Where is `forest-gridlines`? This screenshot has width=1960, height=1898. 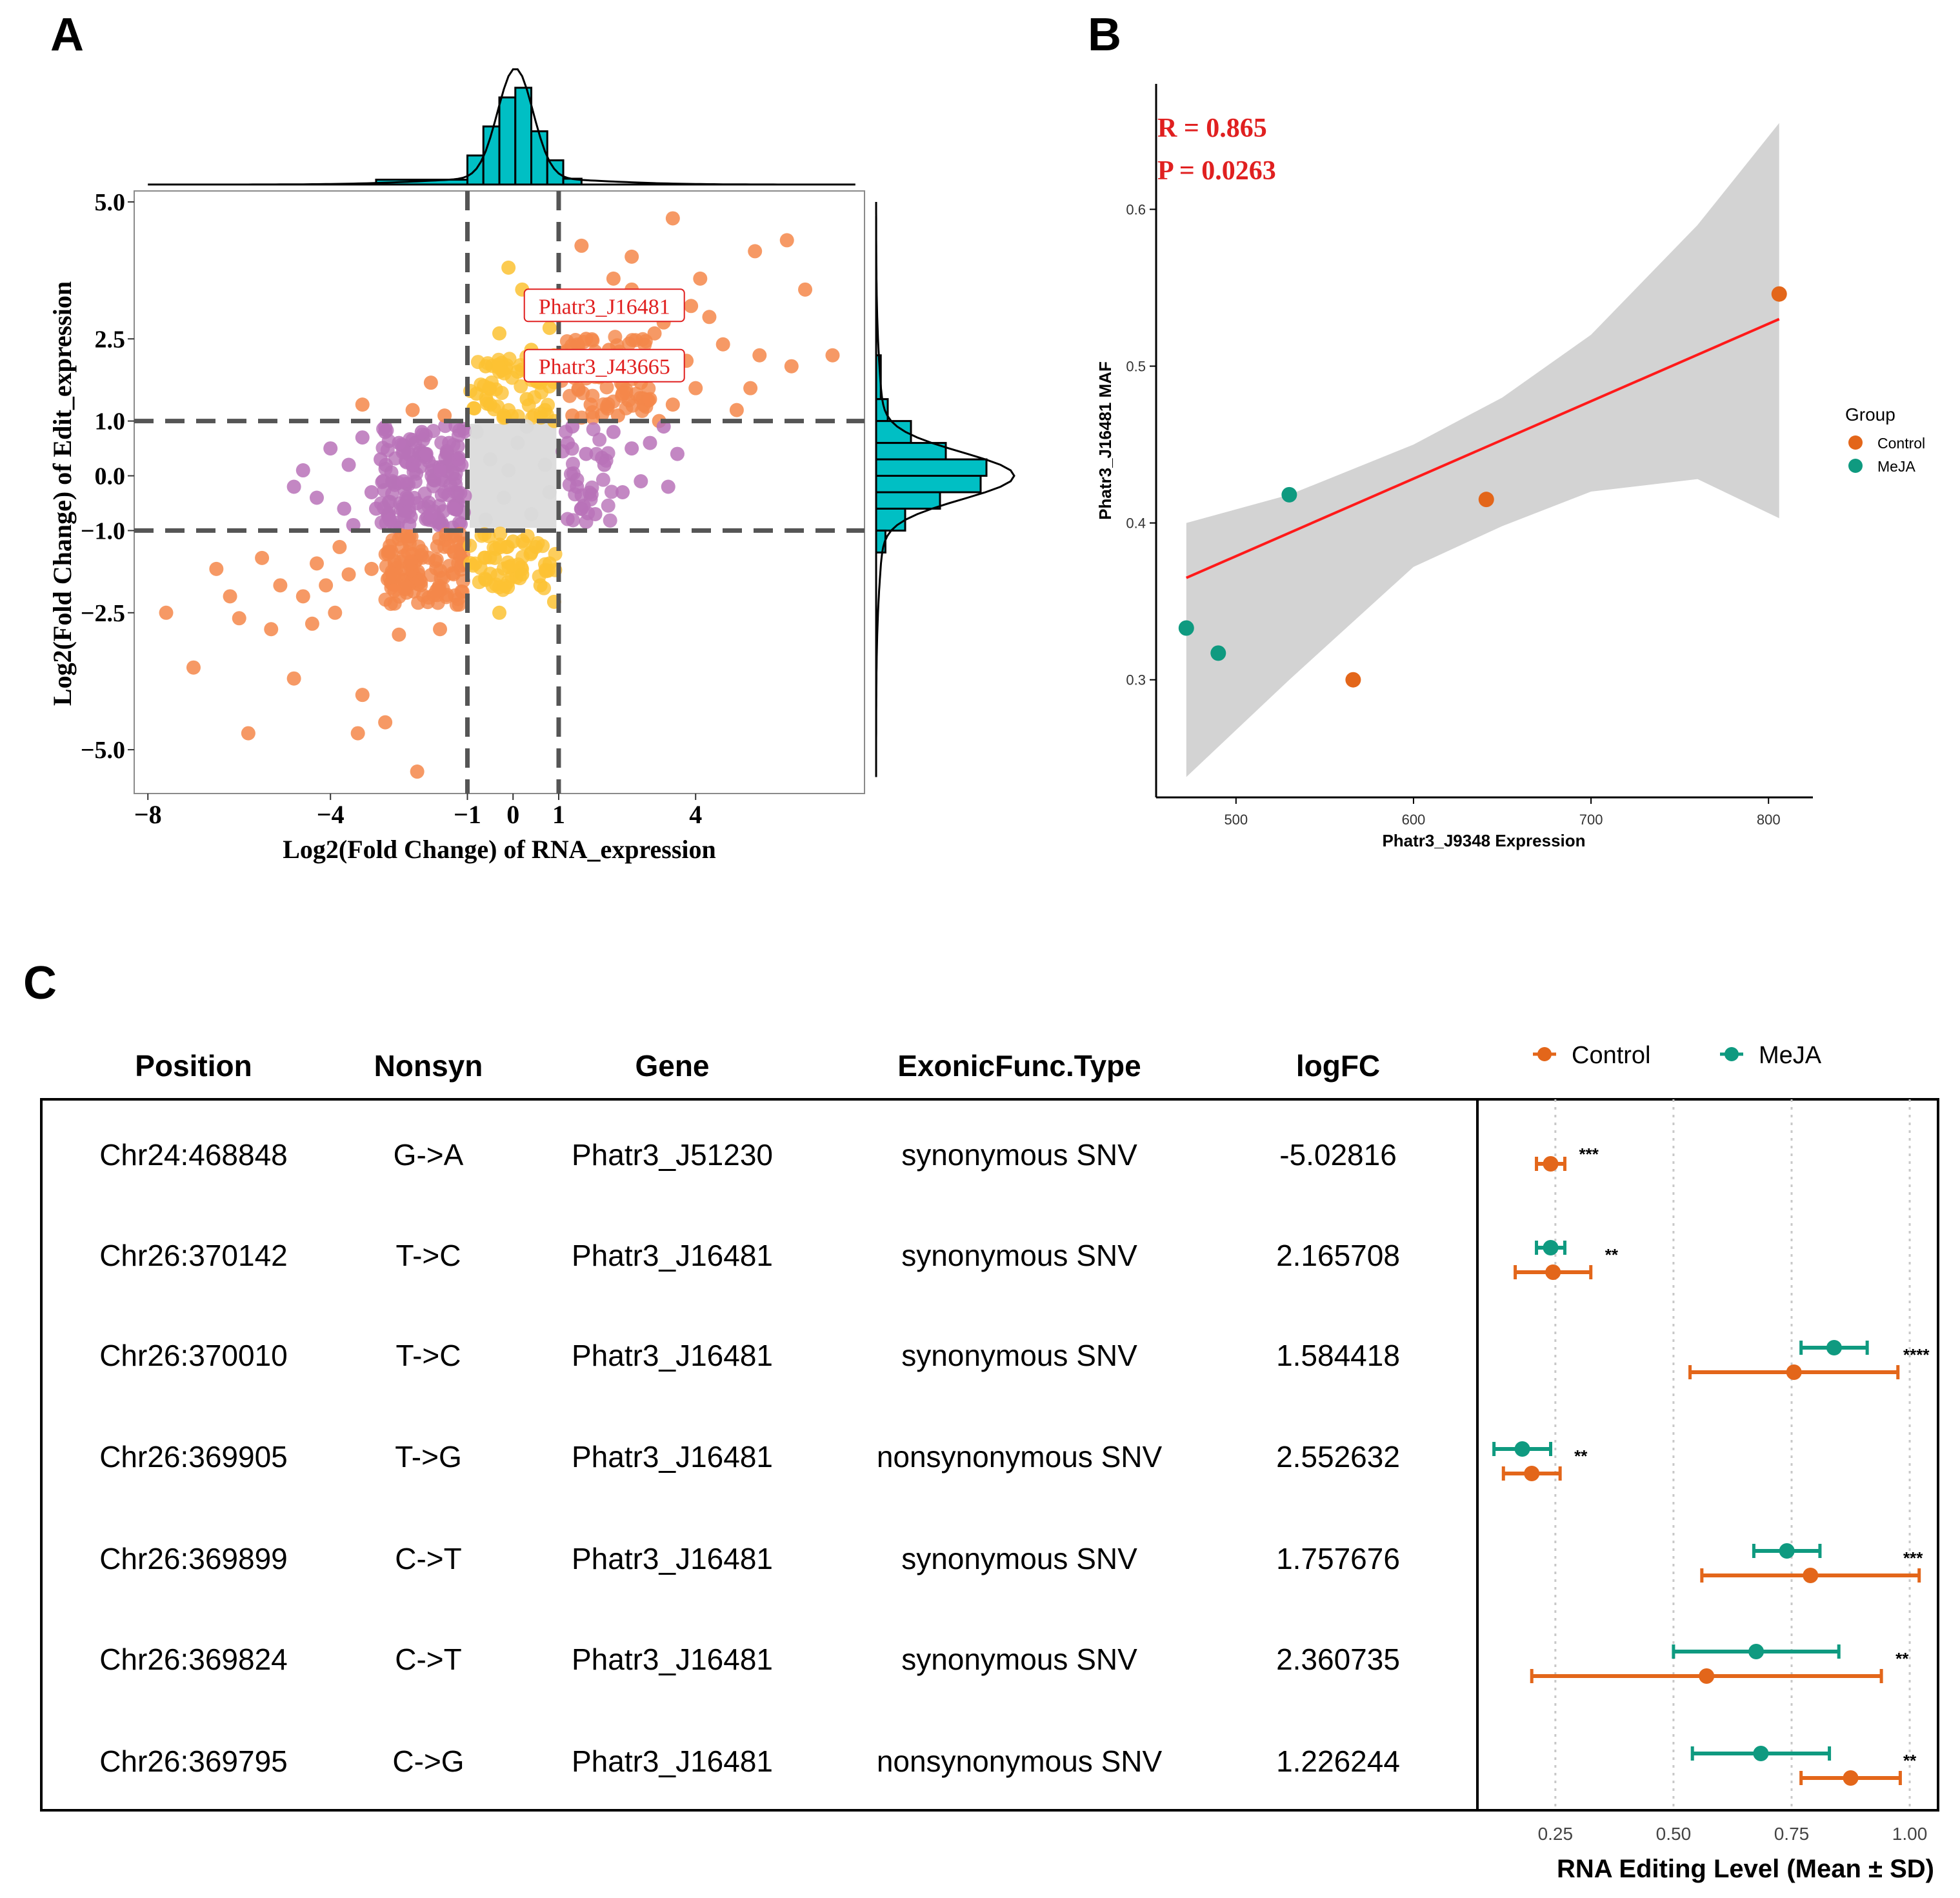 forest-gridlines is located at coordinates (1732, 1454).